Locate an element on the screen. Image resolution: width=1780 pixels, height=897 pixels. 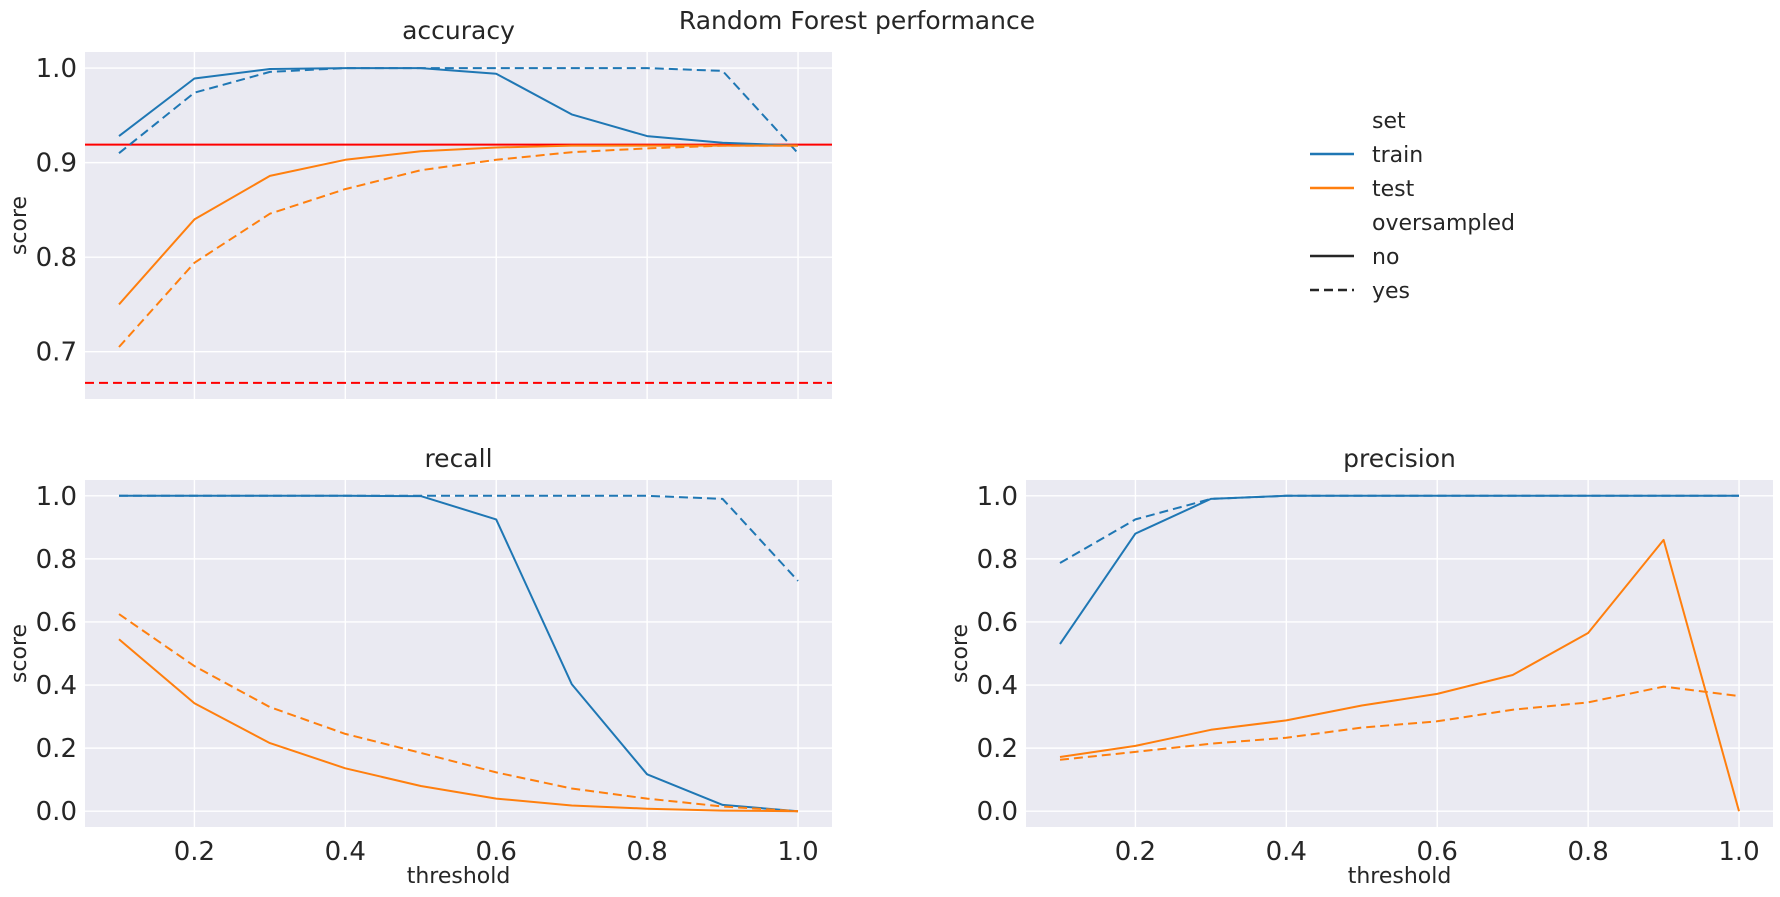
y-tick-label: 0.9 is located at coordinates (56, 164).